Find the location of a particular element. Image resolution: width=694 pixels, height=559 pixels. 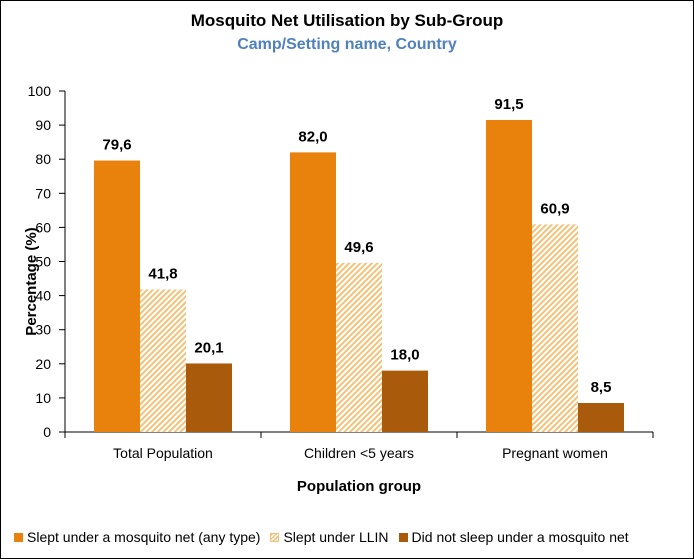

legend-swatch-no-net is located at coordinates (403, 537).